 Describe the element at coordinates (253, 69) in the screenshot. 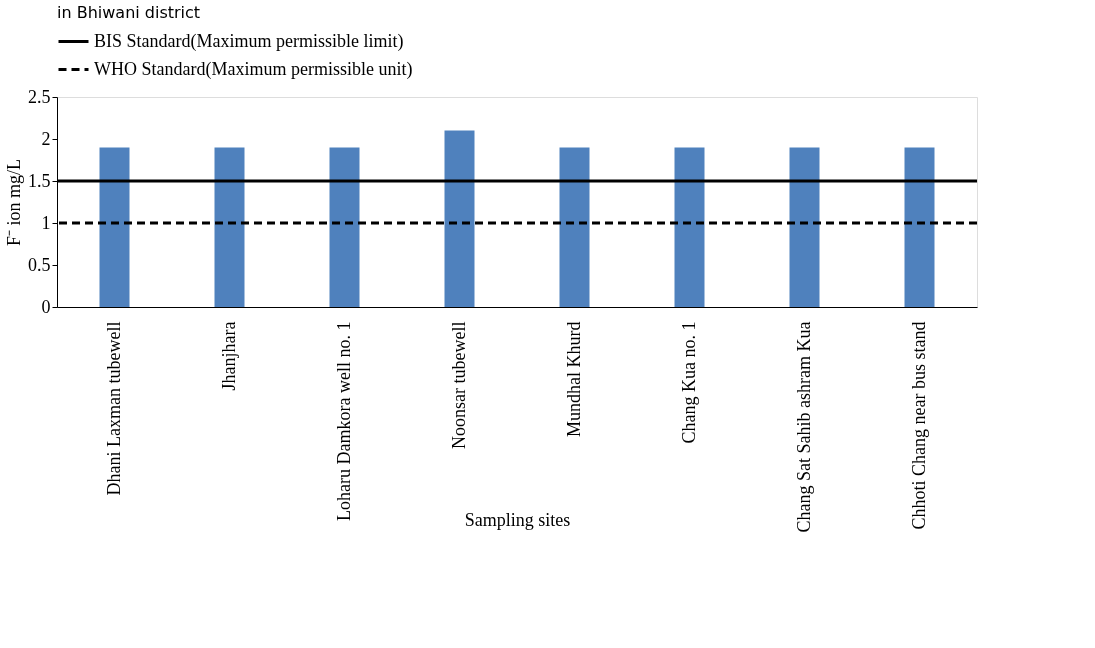

I see `legend-label: WHO Standard(Maximum permissible unit)` at that location.